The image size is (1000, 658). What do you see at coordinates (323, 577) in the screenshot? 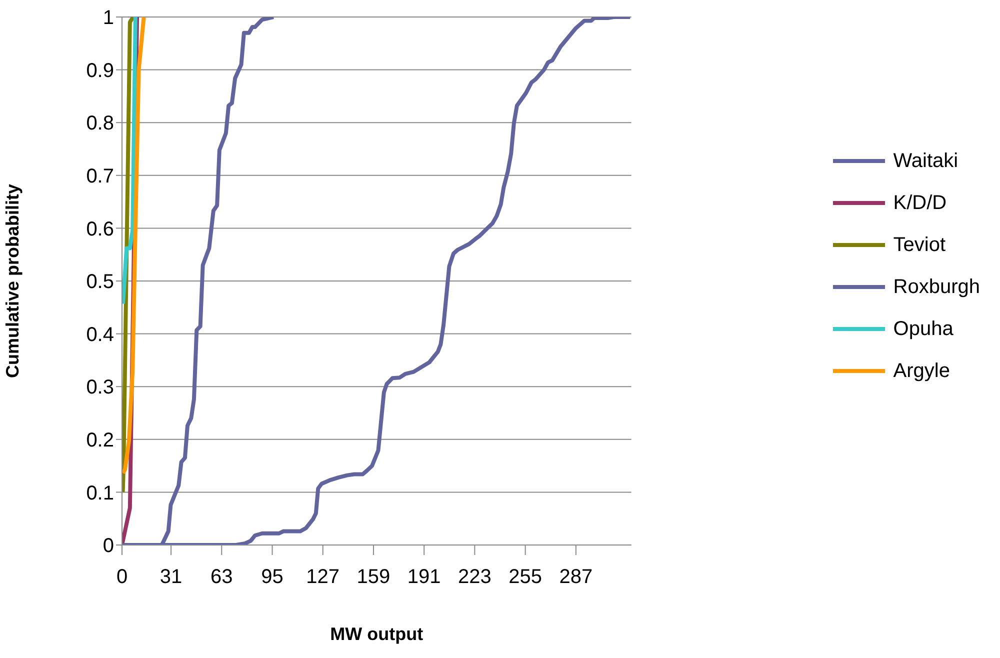
I see `x-tick-label: 127` at bounding box center [323, 577].